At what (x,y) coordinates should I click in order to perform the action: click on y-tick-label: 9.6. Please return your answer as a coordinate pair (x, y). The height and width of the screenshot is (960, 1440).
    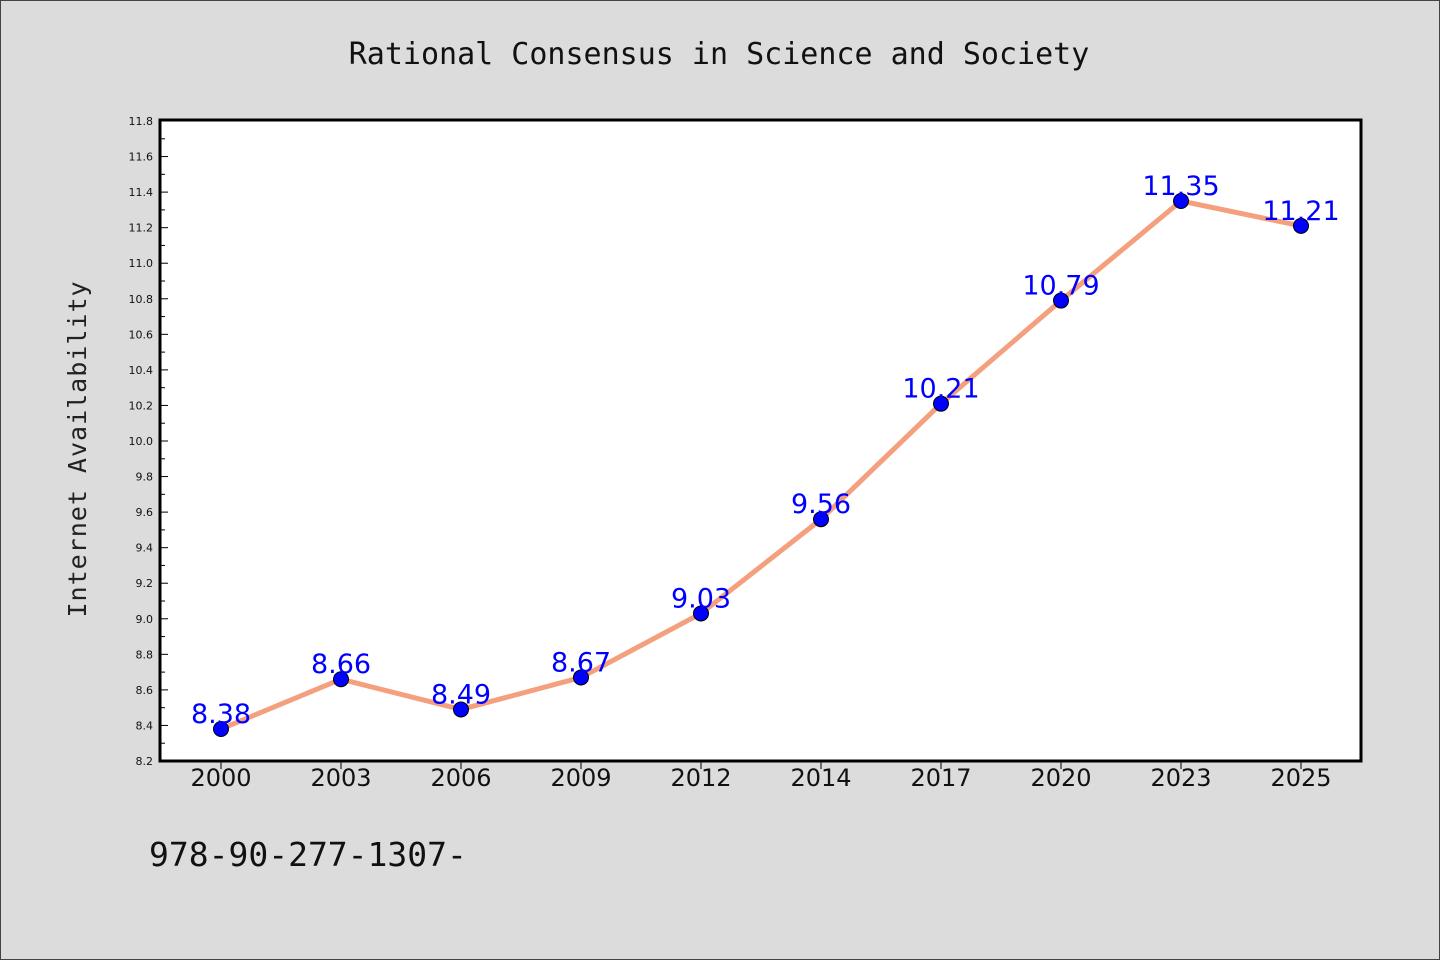
    Looking at the image, I should click on (145, 512).